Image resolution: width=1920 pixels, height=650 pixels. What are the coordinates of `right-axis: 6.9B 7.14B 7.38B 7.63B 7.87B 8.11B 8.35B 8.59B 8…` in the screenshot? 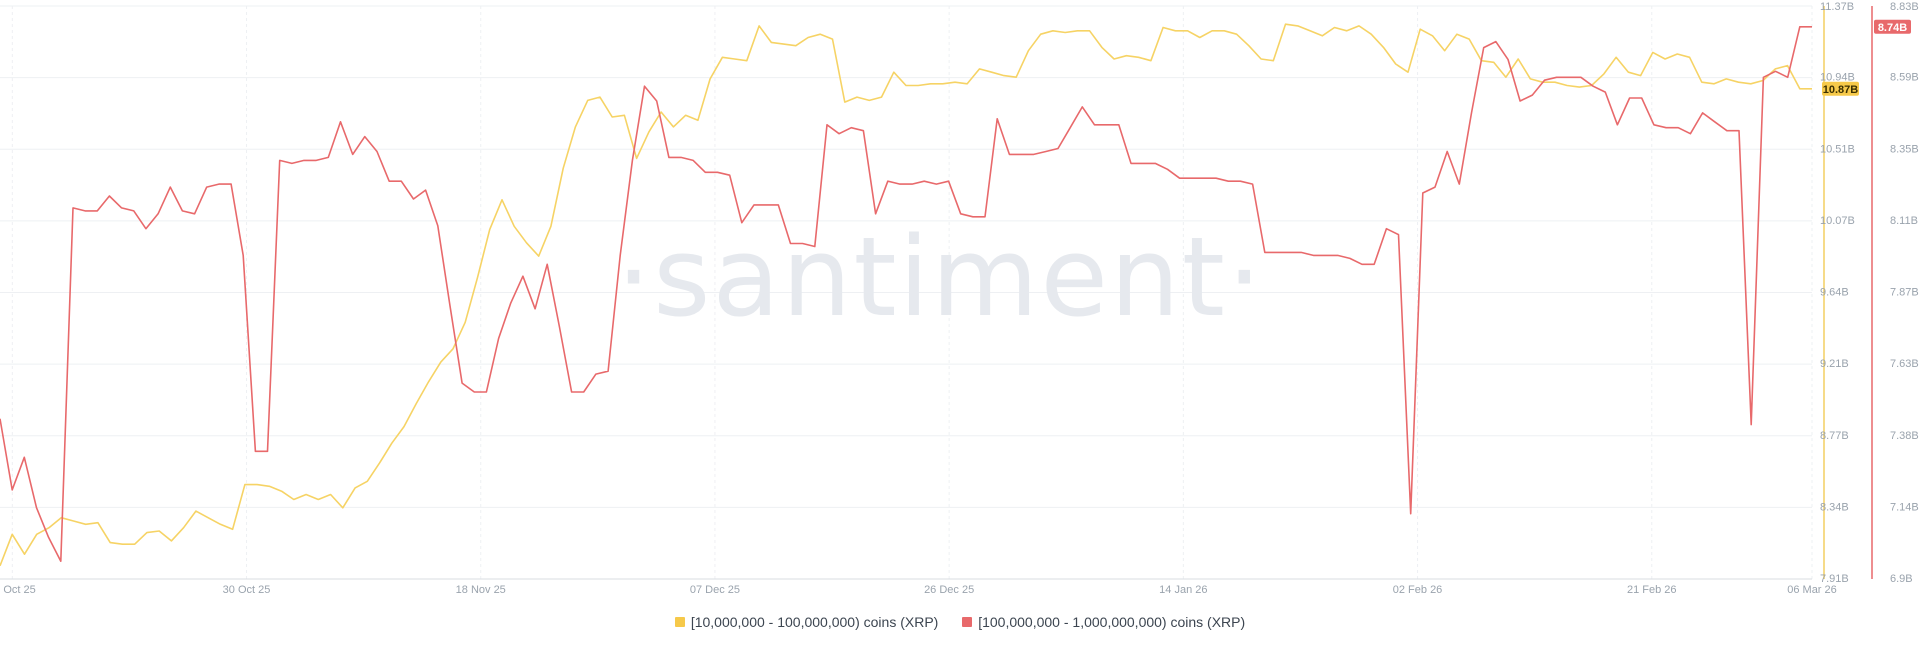 It's located at (1904, 293).